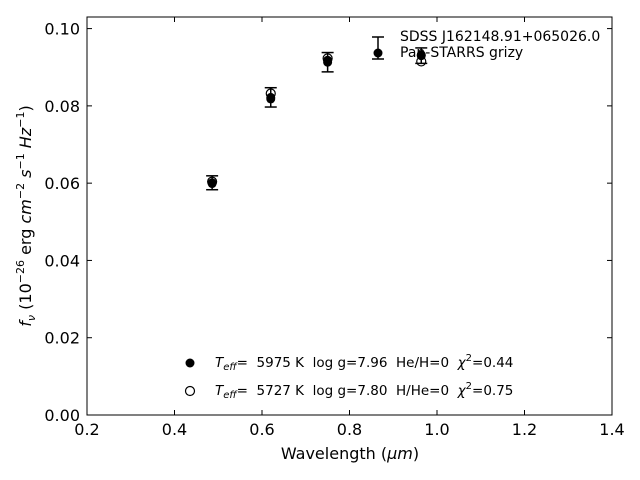  I want to click on model-point-filled, so click(271, 99).